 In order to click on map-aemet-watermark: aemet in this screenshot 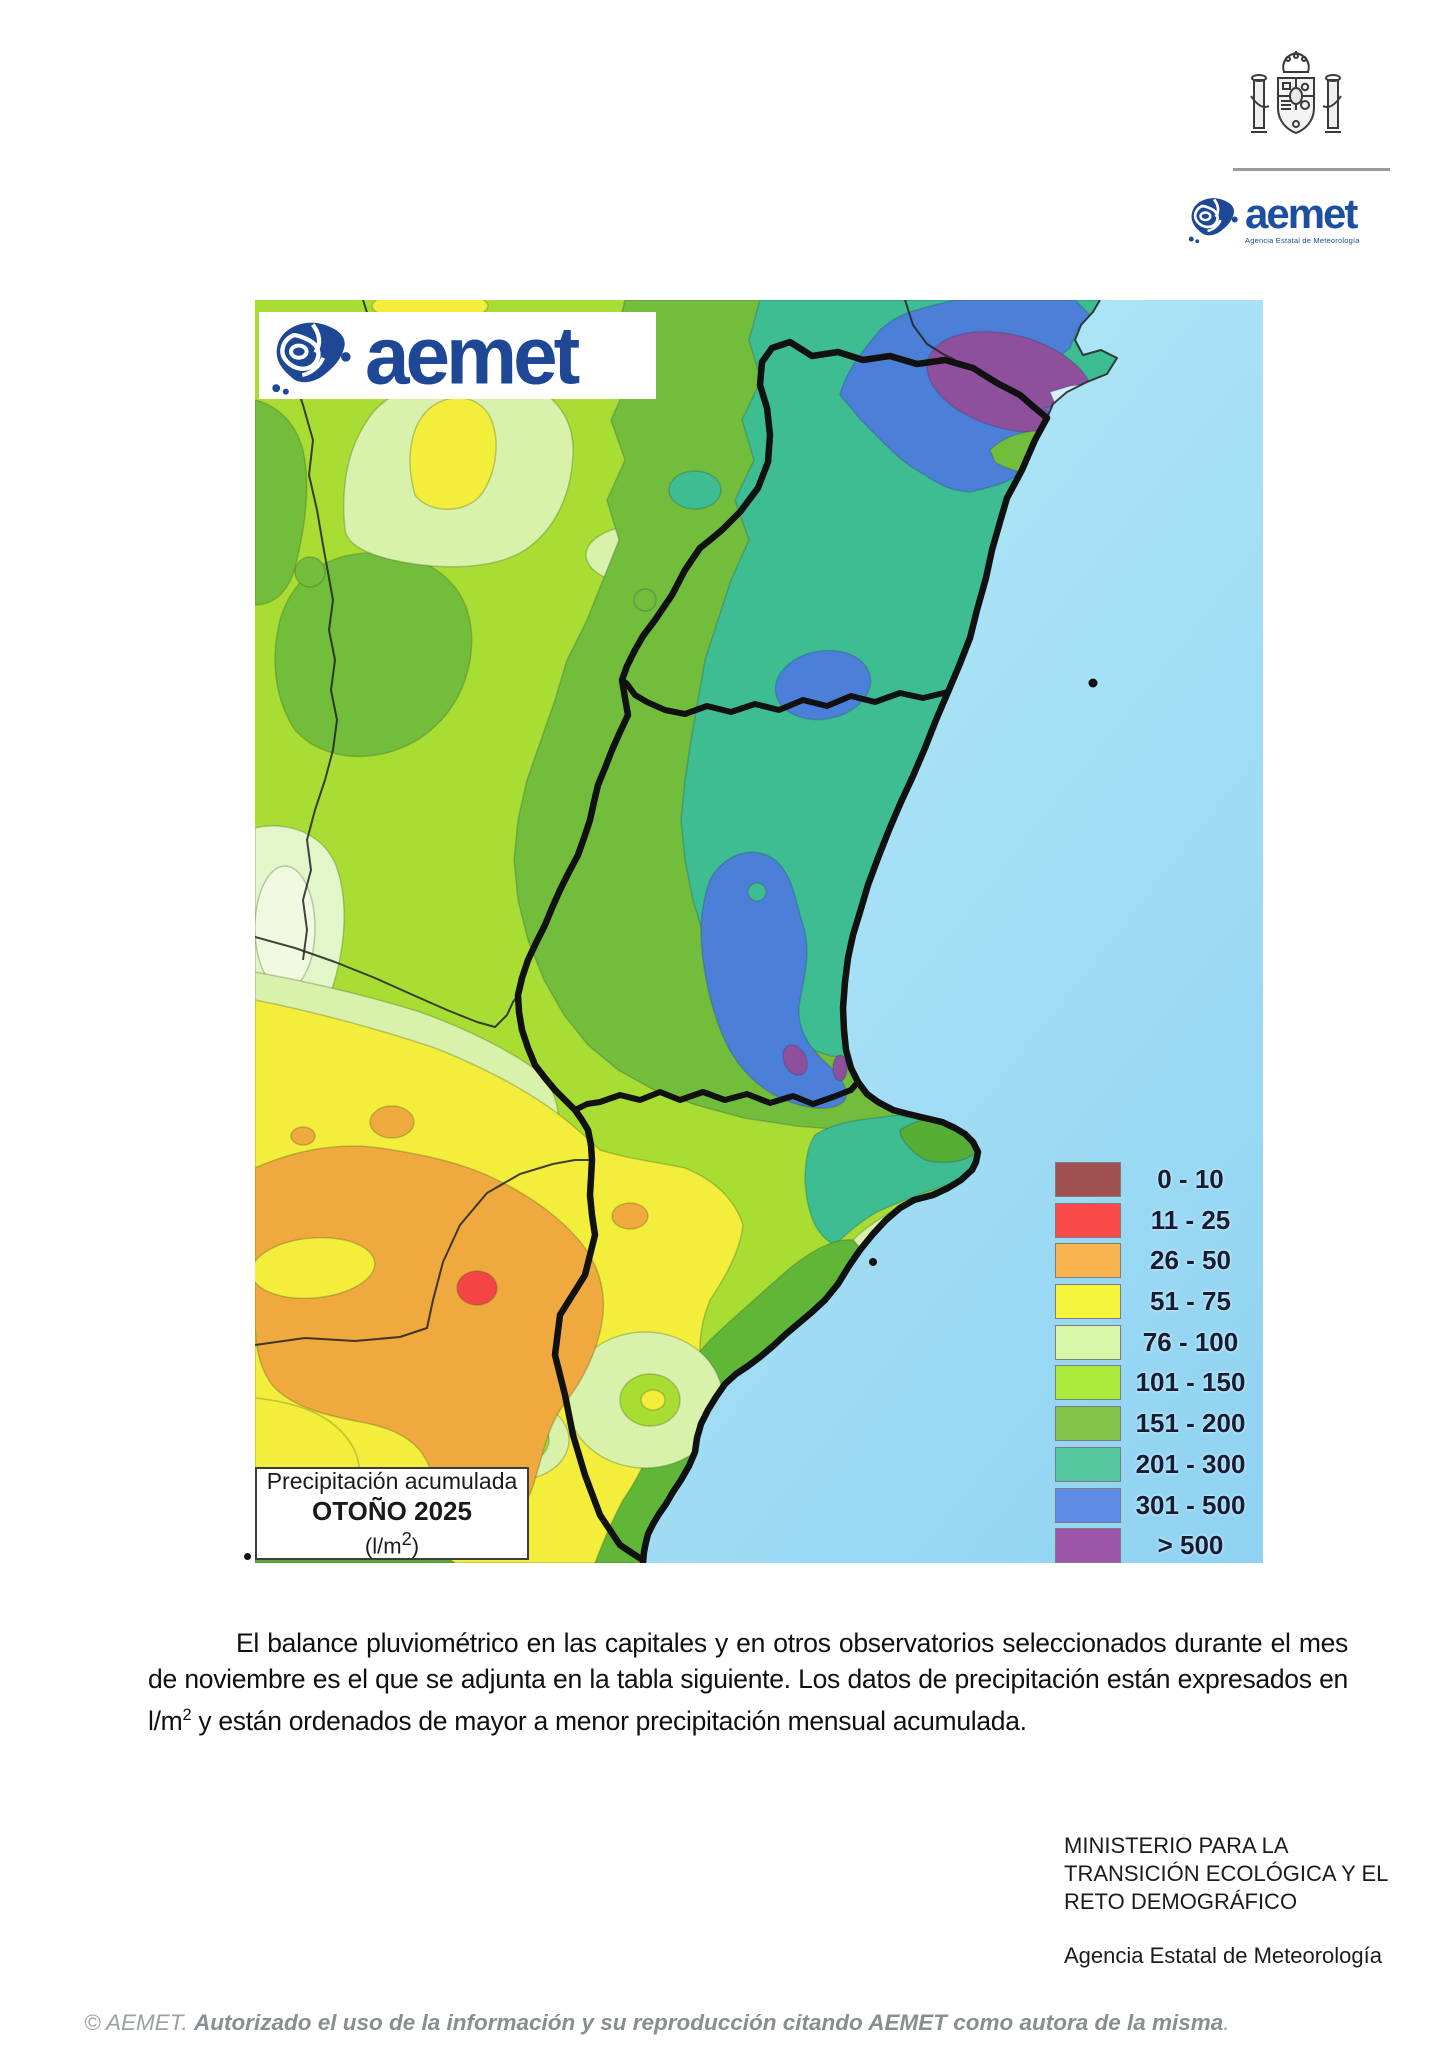, I will do `click(457, 355)`.